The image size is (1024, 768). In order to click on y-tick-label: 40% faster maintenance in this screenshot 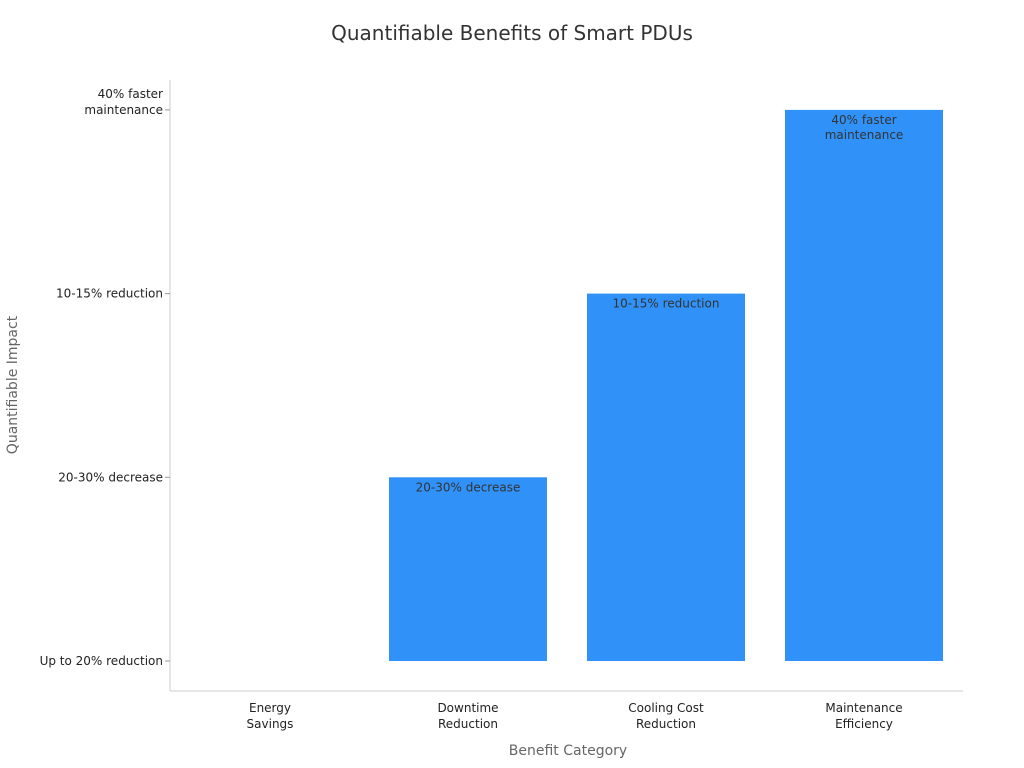, I will do `click(123, 102)`.